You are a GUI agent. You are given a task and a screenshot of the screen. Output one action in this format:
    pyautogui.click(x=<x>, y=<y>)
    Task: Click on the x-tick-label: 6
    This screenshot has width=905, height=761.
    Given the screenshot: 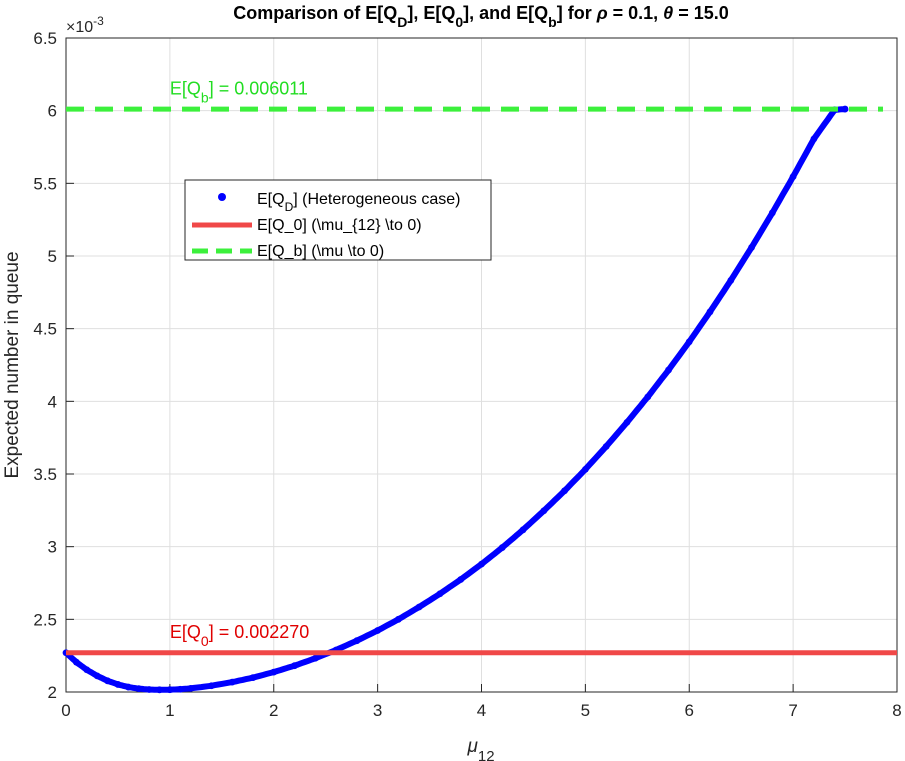 What is the action you would take?
    pyautogui.click(x=689, y=710)
    